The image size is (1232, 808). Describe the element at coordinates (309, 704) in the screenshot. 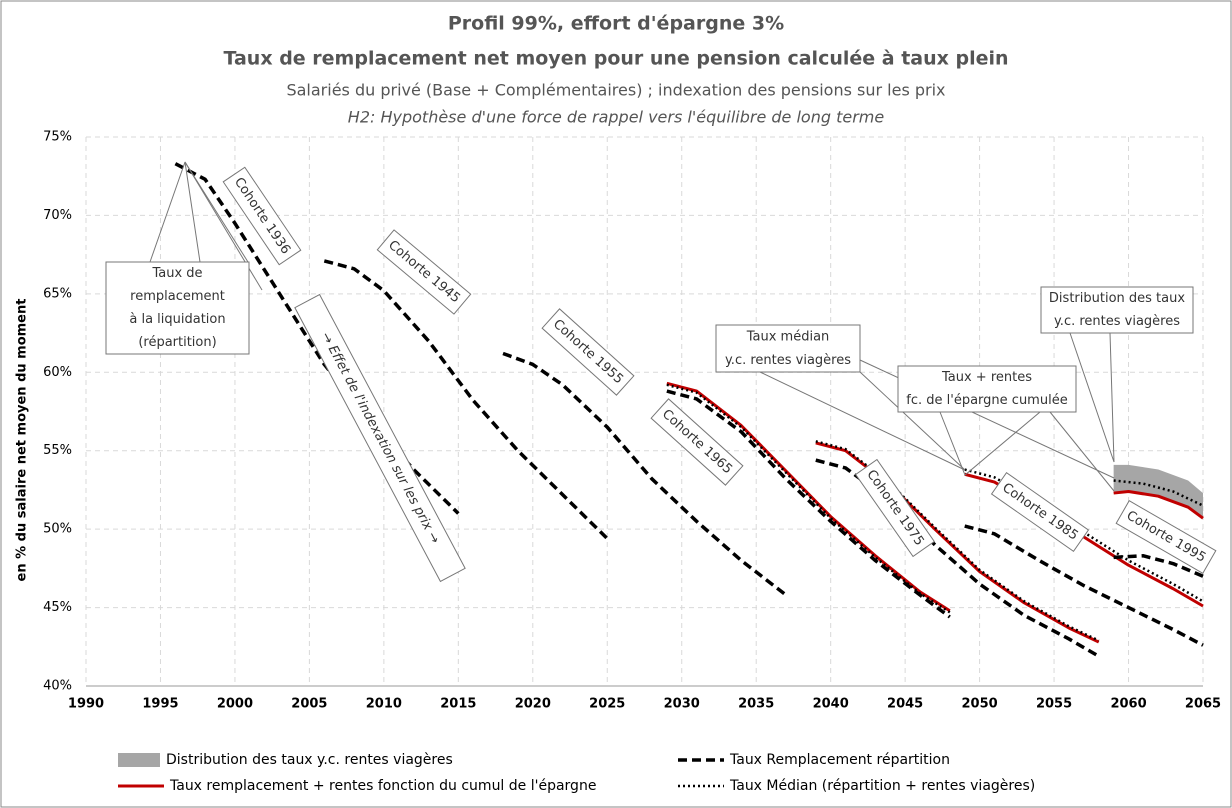

I see `x-tick-label: 2005` at that location.